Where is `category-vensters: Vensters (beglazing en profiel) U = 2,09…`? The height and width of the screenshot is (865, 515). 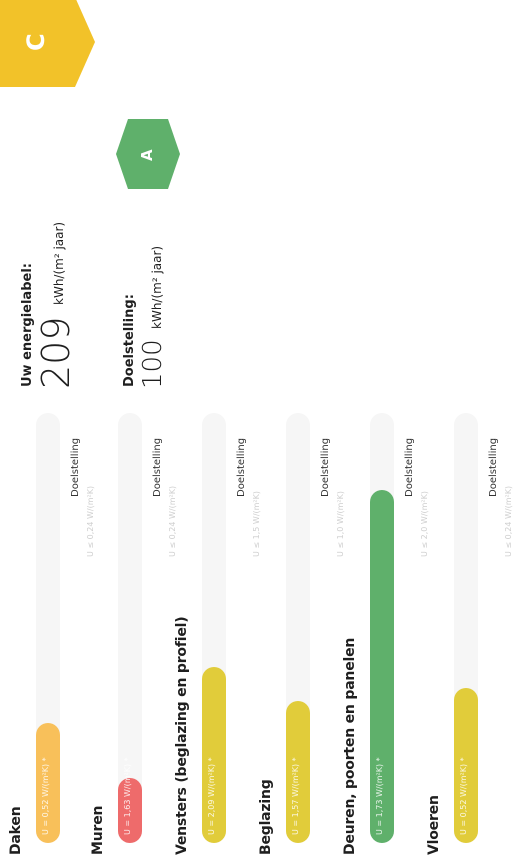
category-vensters: Vensters (beglazing en profiel) U = 2,09… is located at coordinates (217, 632).